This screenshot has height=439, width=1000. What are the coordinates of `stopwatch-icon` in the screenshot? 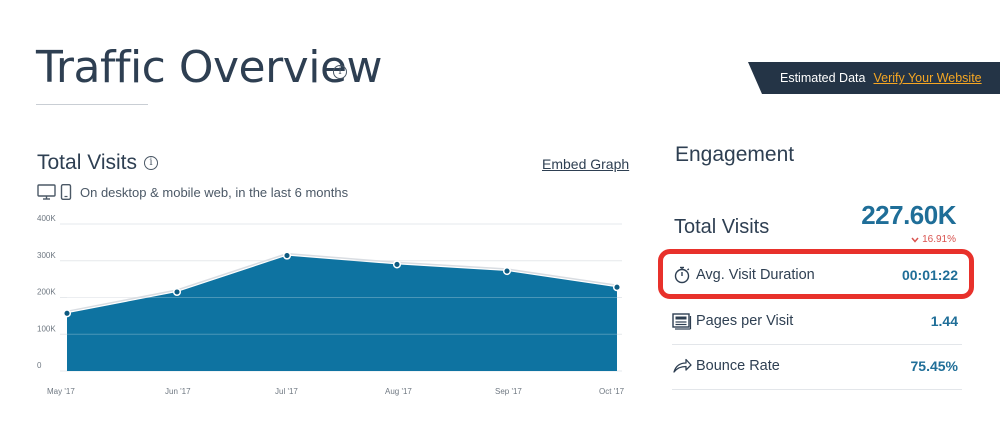 It's located at (682, 275).